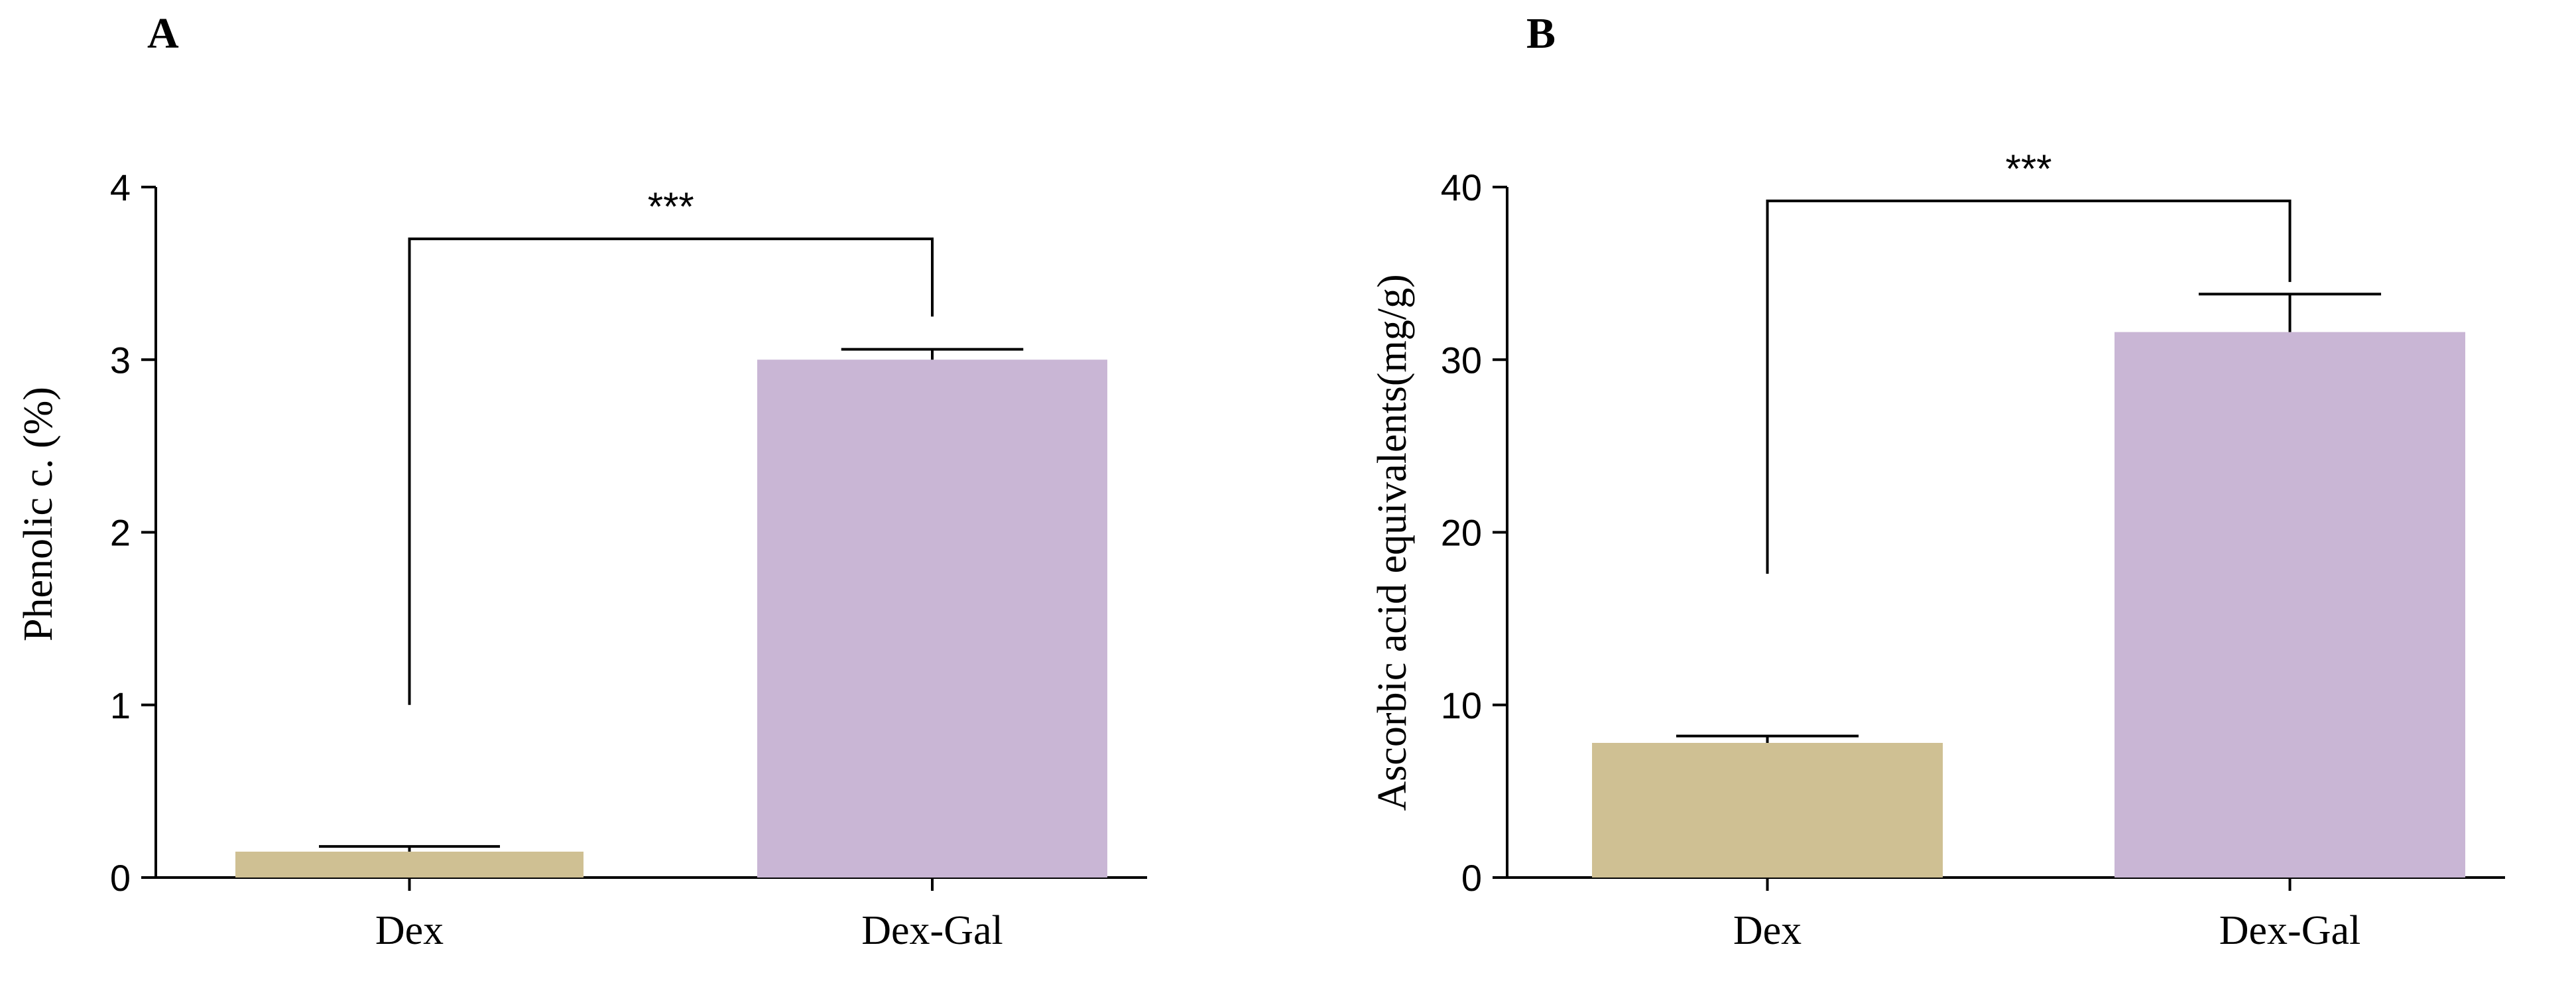  What do you see at coordinates (671, 206) in the screenshot?
I see `panel-a-significance-label: ***` at bounding box center [671, 206].